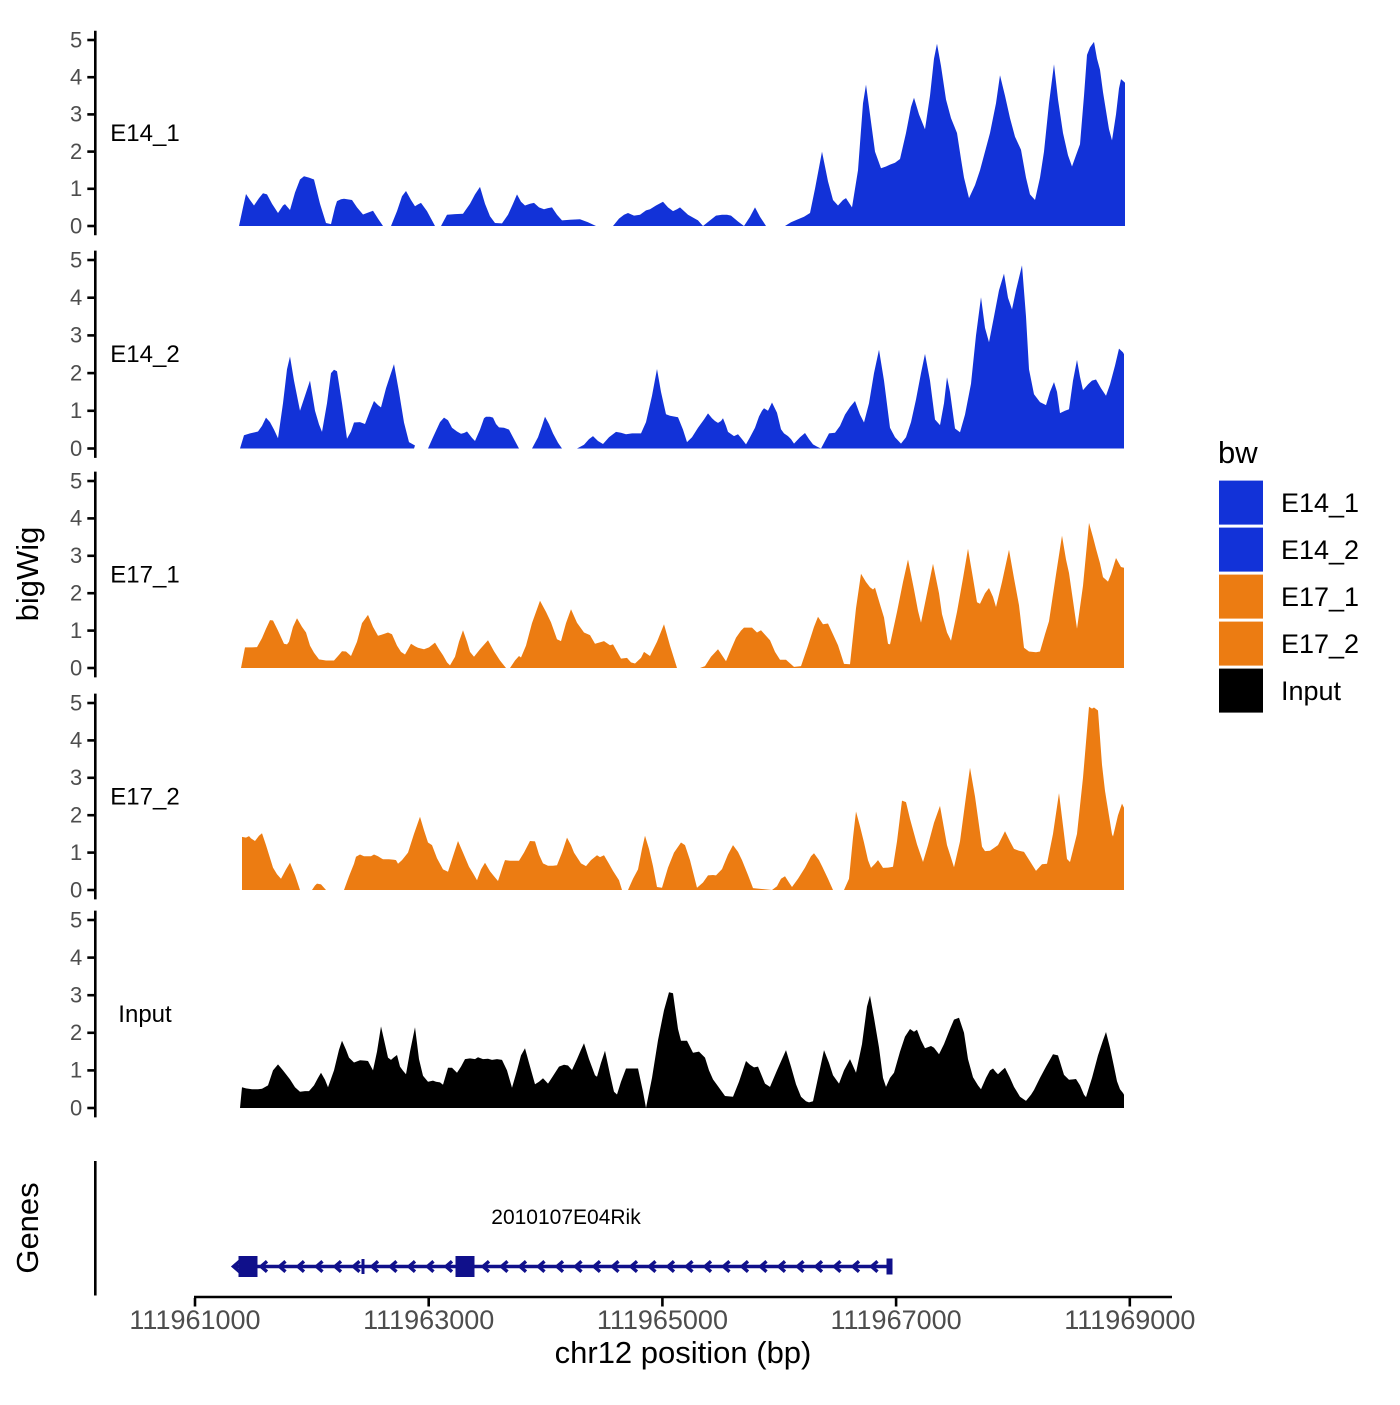 The height and width of the screenshot is (1405, 1400). Describe the element at coordinates (683, 1352) in the screenshot. I see `svg-text: chr12 position (bp)` at that location.